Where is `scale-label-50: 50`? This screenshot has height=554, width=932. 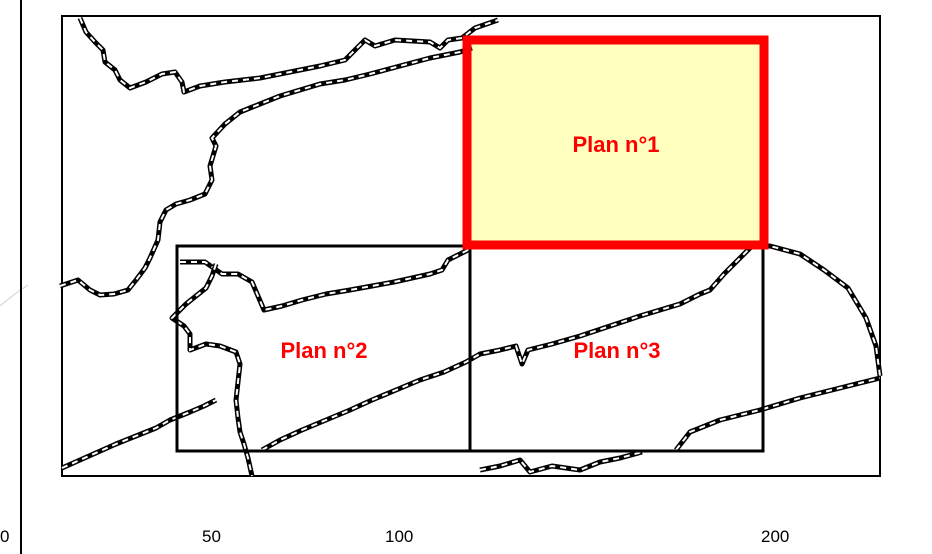
scale-label-50: 50 is located at coordinates (211, 536).